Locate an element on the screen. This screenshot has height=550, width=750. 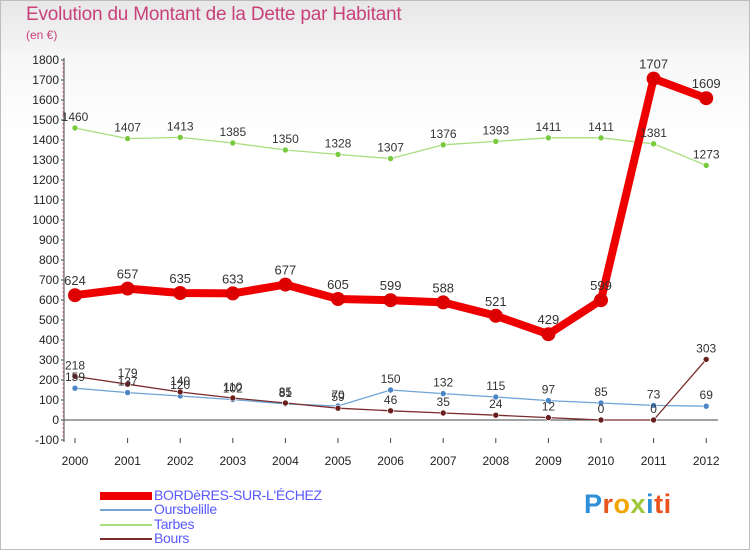
data-label: 633 is located at coordinates (233, 278).